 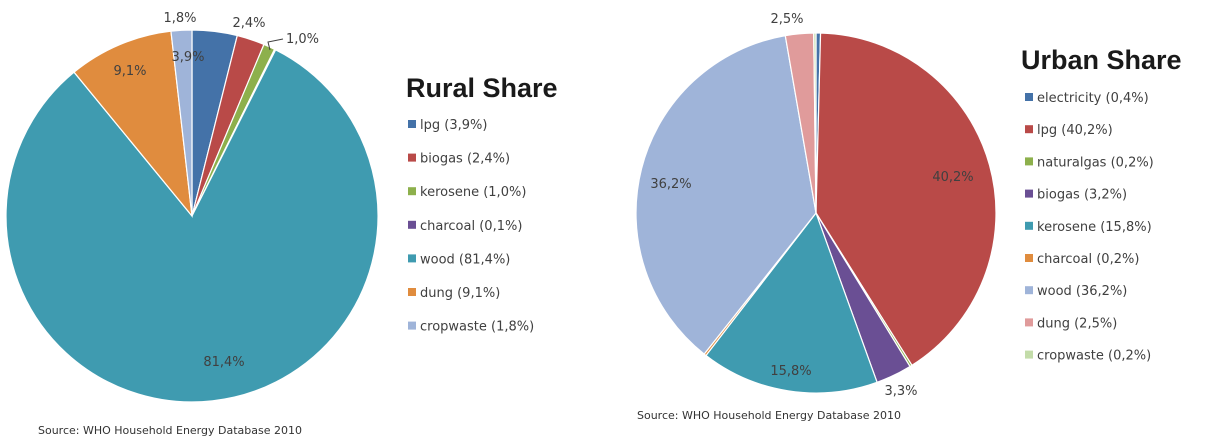 What do you see at coordinates (1094, 356) in the screenshot?
I see `urban-legend-label-cropwaste: cropwaste (0,2%)` at bounding box center [1094, 356].